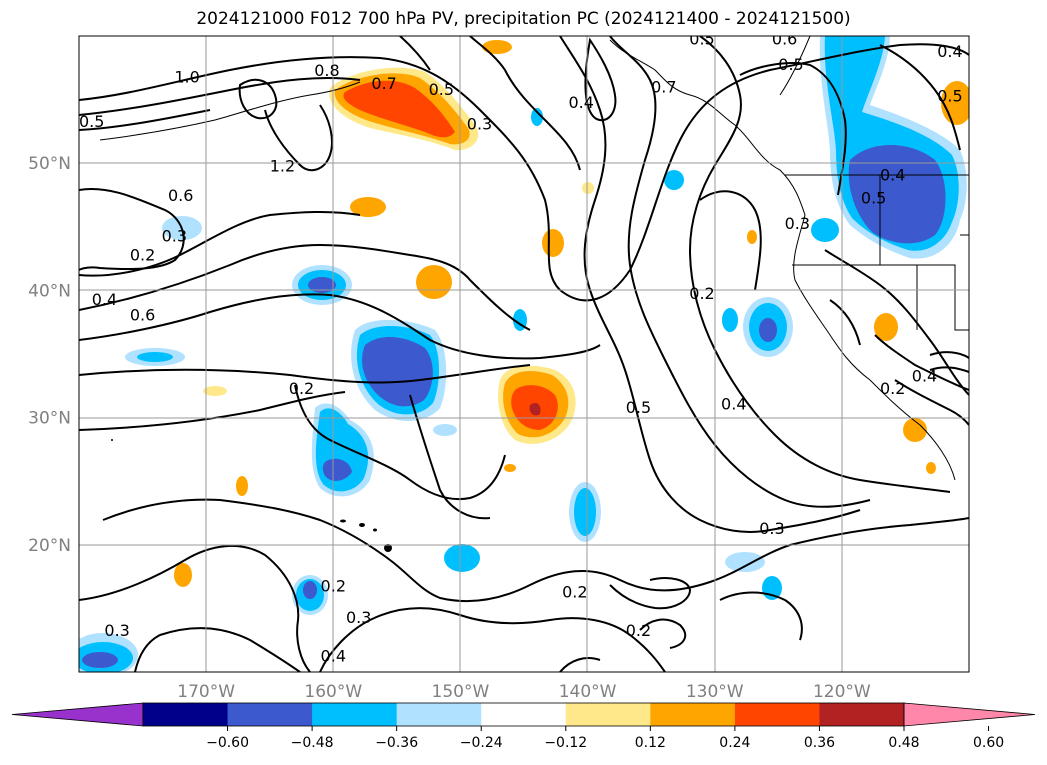 This screenshot has height=765, width=1047. Describe the element at coordinates (734, 743) in the screenshot. I see `colorbar-tick-label: 0.24` at that location.